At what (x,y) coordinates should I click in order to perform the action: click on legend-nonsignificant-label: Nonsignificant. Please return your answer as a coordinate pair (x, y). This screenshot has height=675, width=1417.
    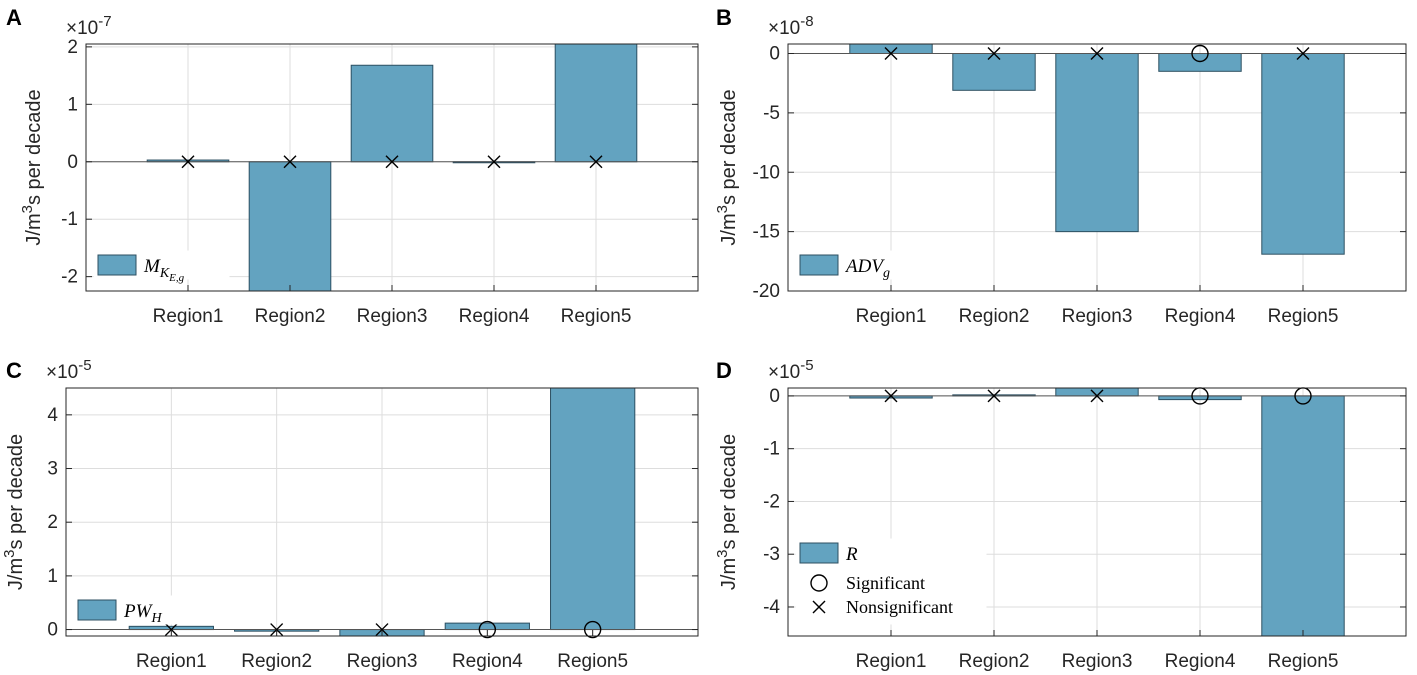
    Looking at the image, I should click on (899, 607).